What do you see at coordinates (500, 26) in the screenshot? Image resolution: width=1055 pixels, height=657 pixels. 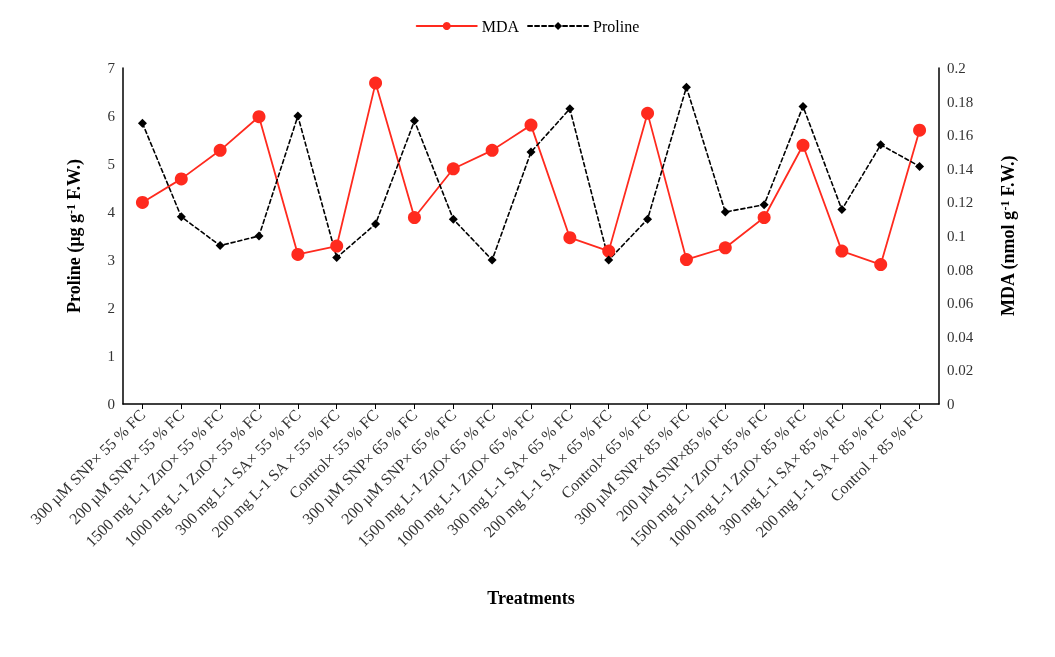 I see `legend-label: MDA` at bounding box center [500, 26].